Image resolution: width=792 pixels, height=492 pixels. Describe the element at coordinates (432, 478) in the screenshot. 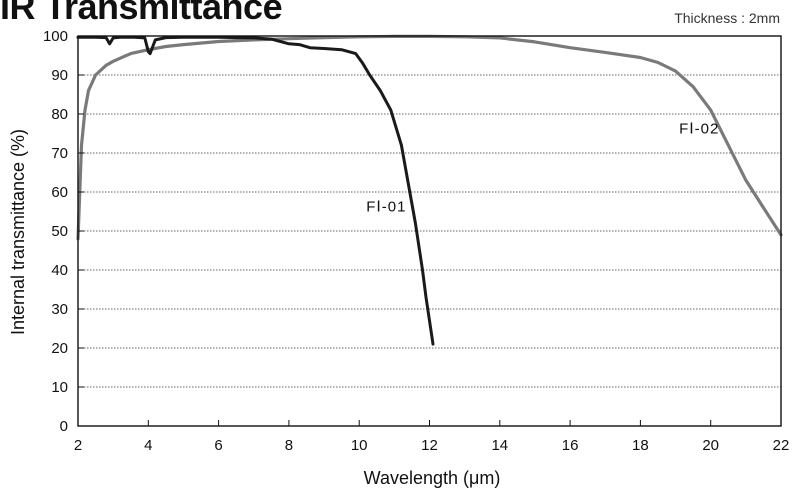

I see `x-axis-label: Wavelength (μm)` at that location.